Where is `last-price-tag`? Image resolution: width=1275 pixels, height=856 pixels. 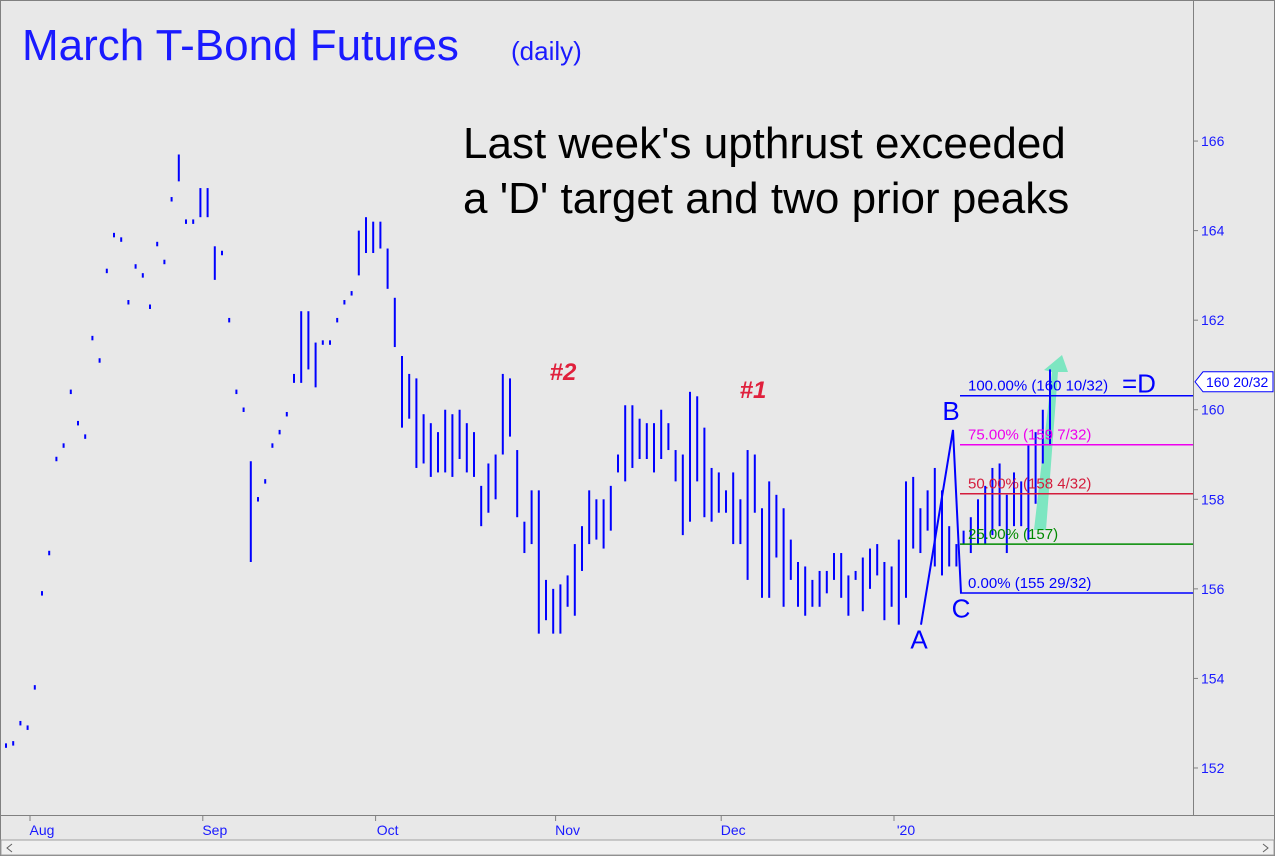
last-price-tag is located at coordinates (1234, 382).